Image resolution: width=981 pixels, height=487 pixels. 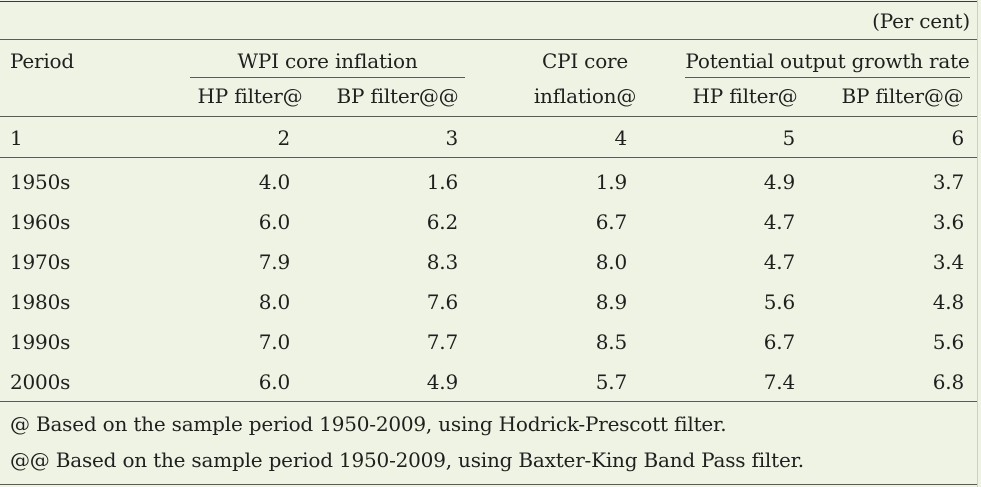 What do you see at coordinates (274, 182) in the screenshot?
I see `cell-wpi-hp: 4.0` at bounding box center [274, 182].